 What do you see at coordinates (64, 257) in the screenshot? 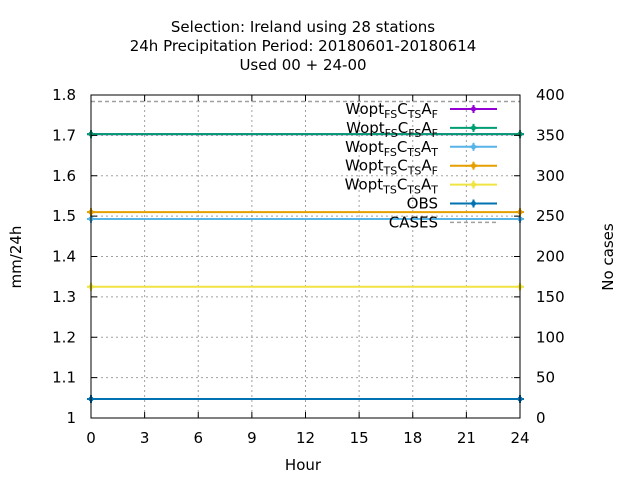
I see `y-tick-label: 1.4` at bounding box center [64, 257].